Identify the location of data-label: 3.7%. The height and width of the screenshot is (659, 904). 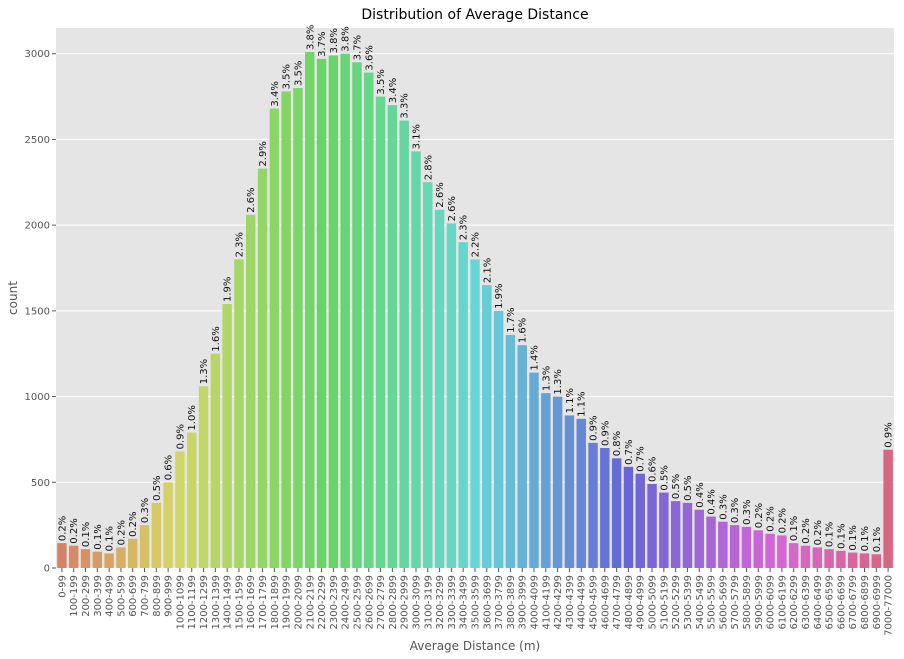
(322, 43).